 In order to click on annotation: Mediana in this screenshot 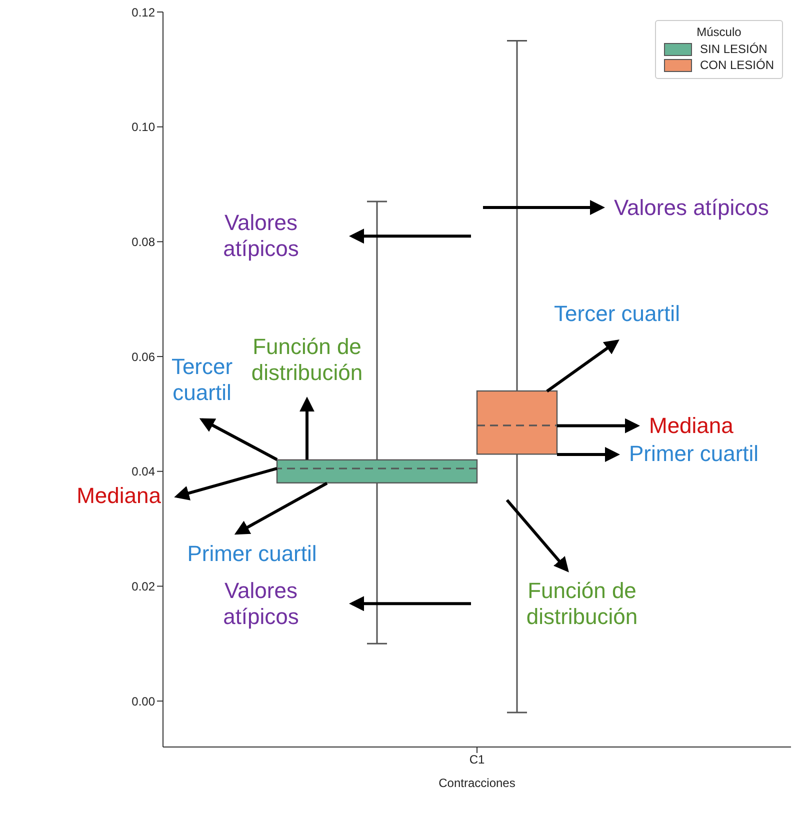, I will do `click(691, 425)`.